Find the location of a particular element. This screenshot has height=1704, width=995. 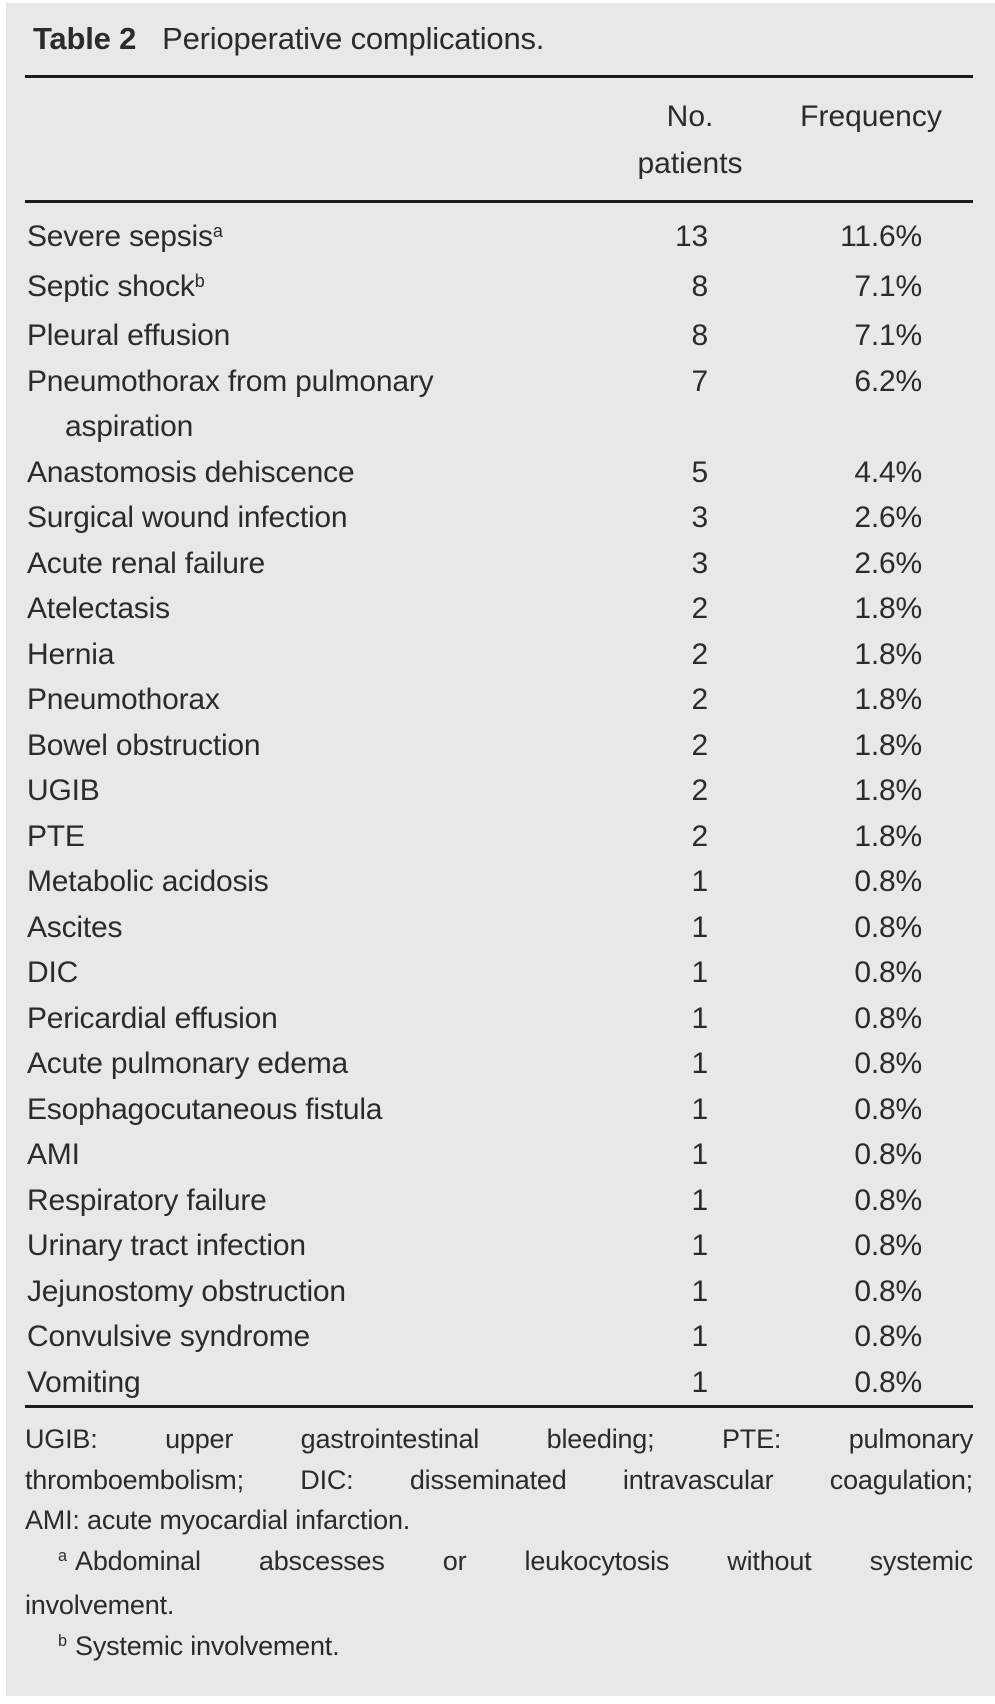

patients-count: 8 is located at coordinates (700, 335).